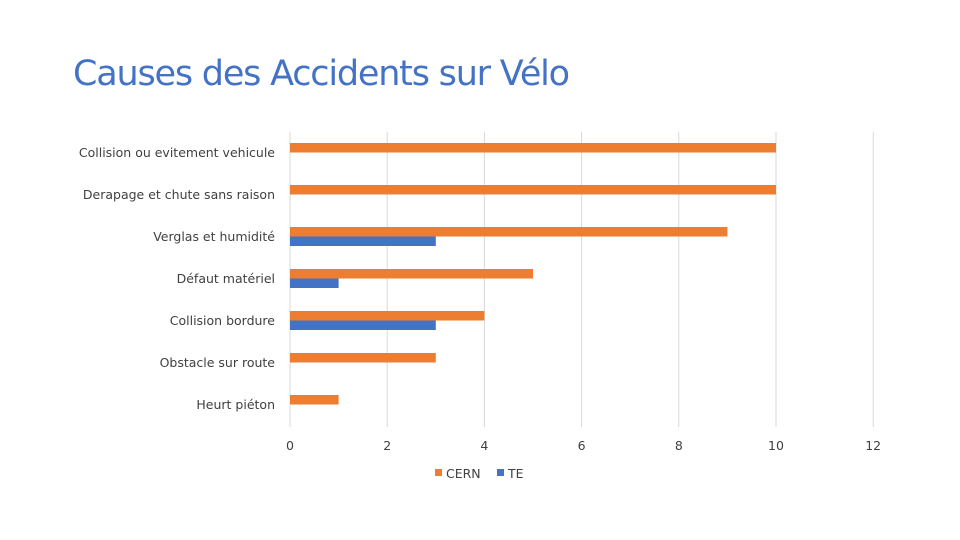 The height and width of the screenshot is (540, 960). Describe the element at coordinates (387, 445) in the screenshot. I see `x-tick-label: 2` at that location.